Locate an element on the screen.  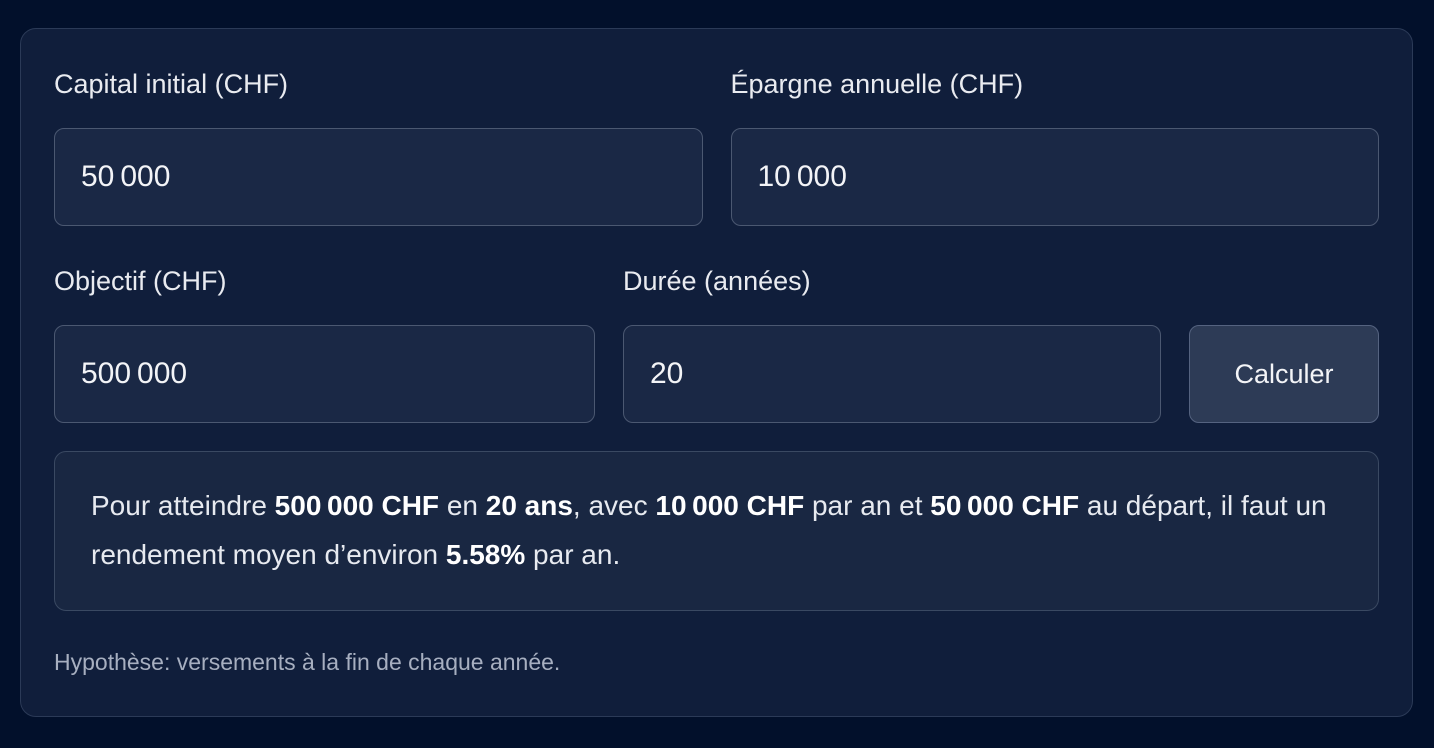
field-objectif: Objectif (CHF) is located at coordinates (324, 343).